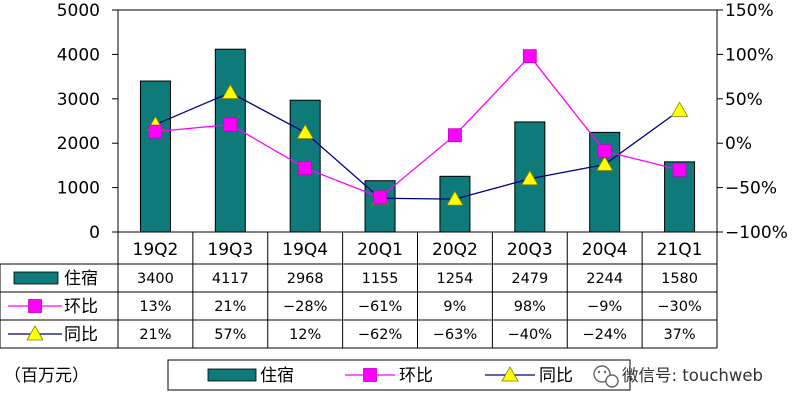 This screenshot has width=804, height=412. What do you see at coordinates (606, 376) in the screenshot?
I see `wechat-icon` at bounding box center [606, 376].